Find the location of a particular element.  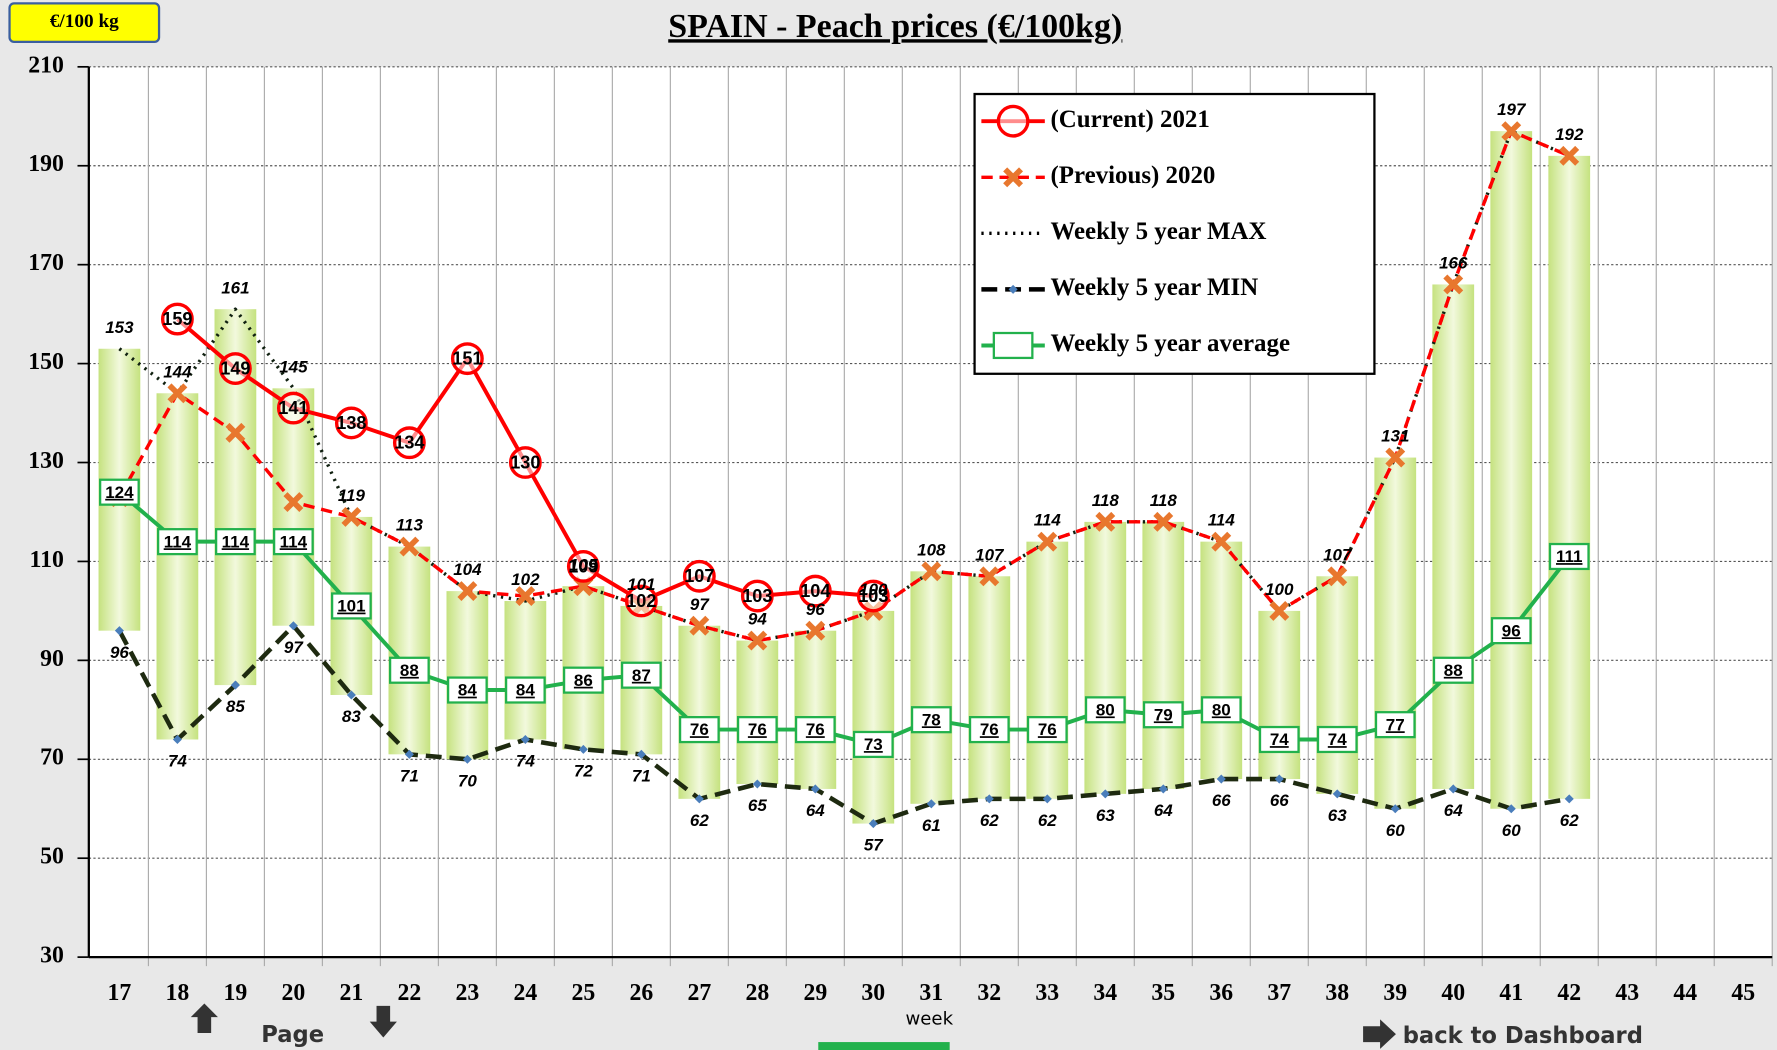

x-axis-label: week is located at coordinates (929, 1018).